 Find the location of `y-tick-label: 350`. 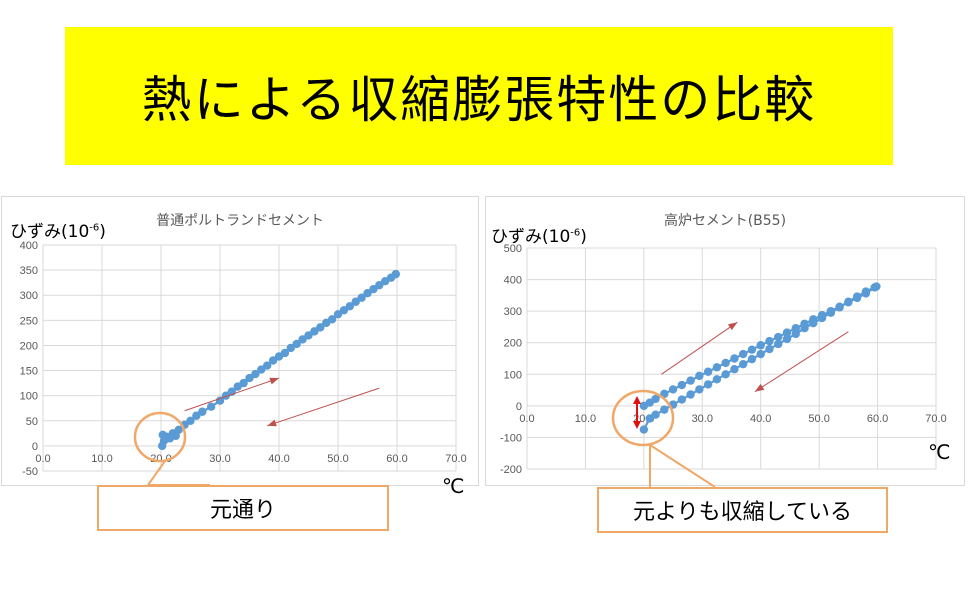

y-tick-label: 350 is located at coordinates (29, 271).